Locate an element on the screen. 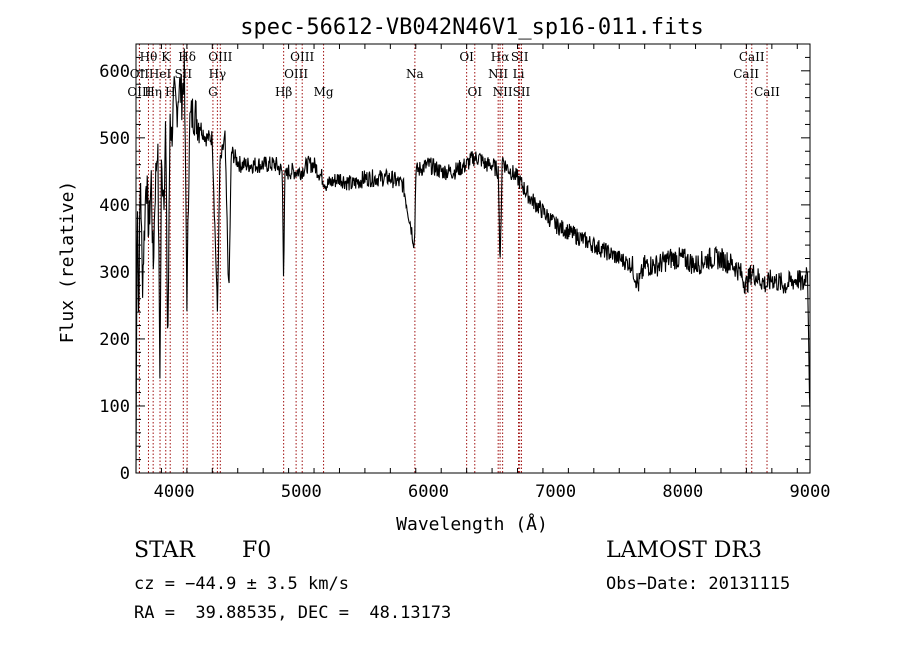  y-tick-label: 100 is located at coordinates (114, 407).